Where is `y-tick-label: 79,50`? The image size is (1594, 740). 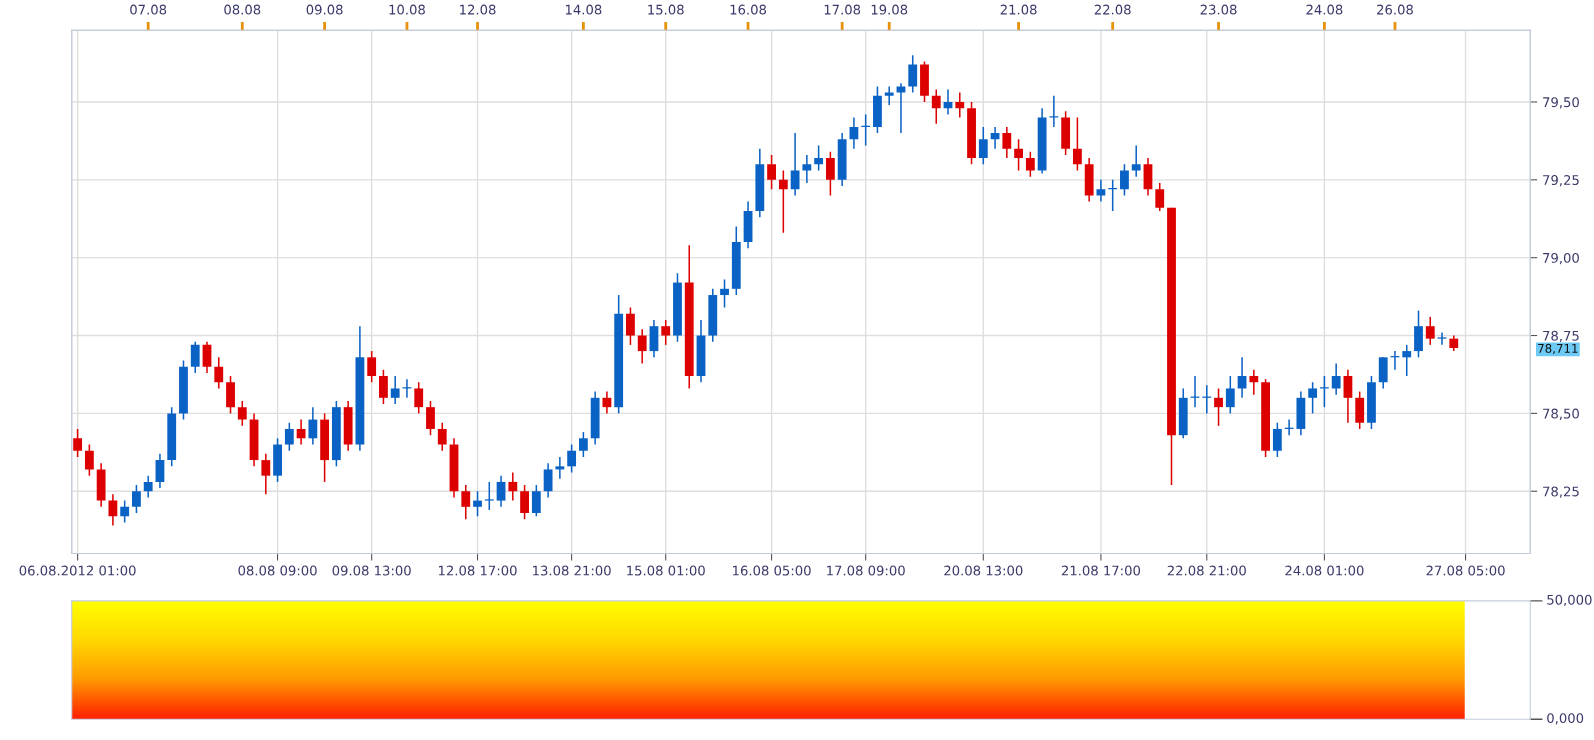 y-tick-label: 79,50 is located at coordinates (1561, 103).